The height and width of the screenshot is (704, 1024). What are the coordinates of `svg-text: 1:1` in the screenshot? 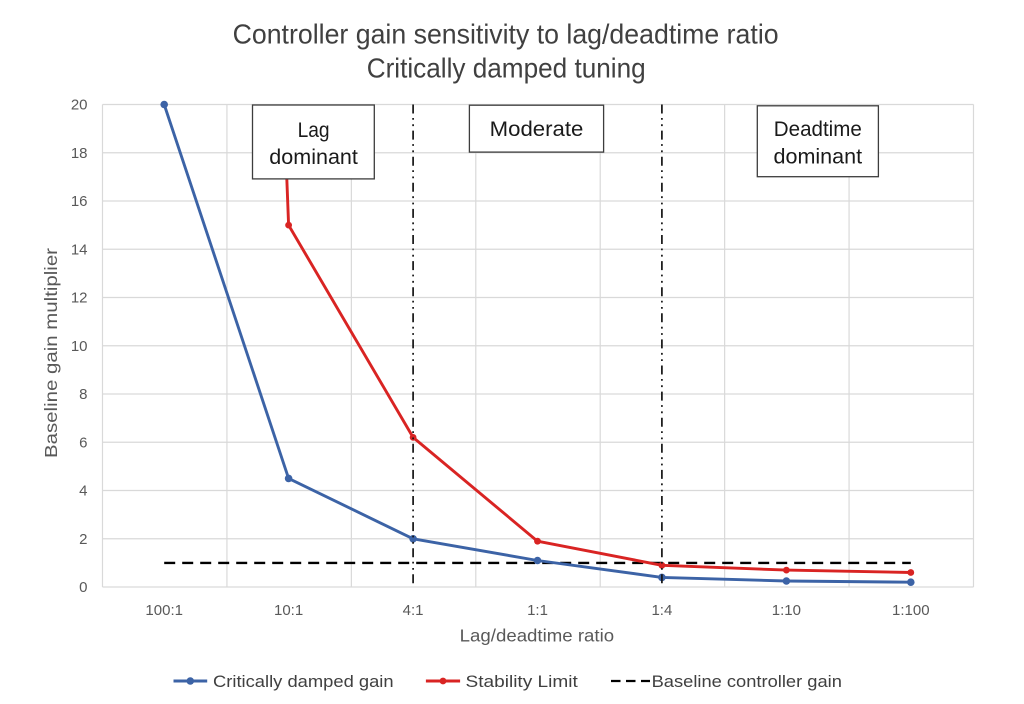 It's located at (537, 610).